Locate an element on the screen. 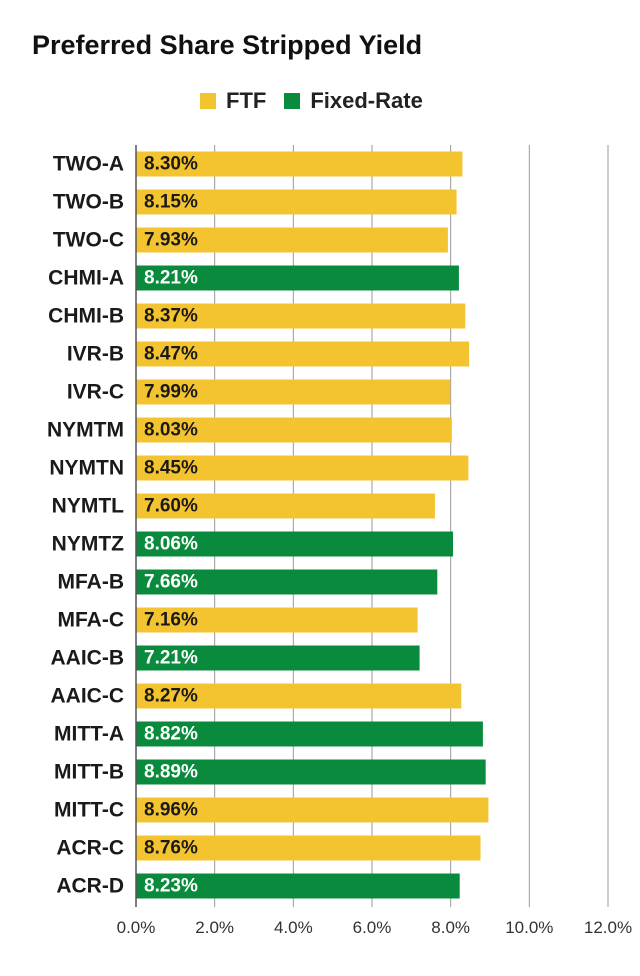  x-tick-label-4: 8.0% is located at coordinates (450, 927).